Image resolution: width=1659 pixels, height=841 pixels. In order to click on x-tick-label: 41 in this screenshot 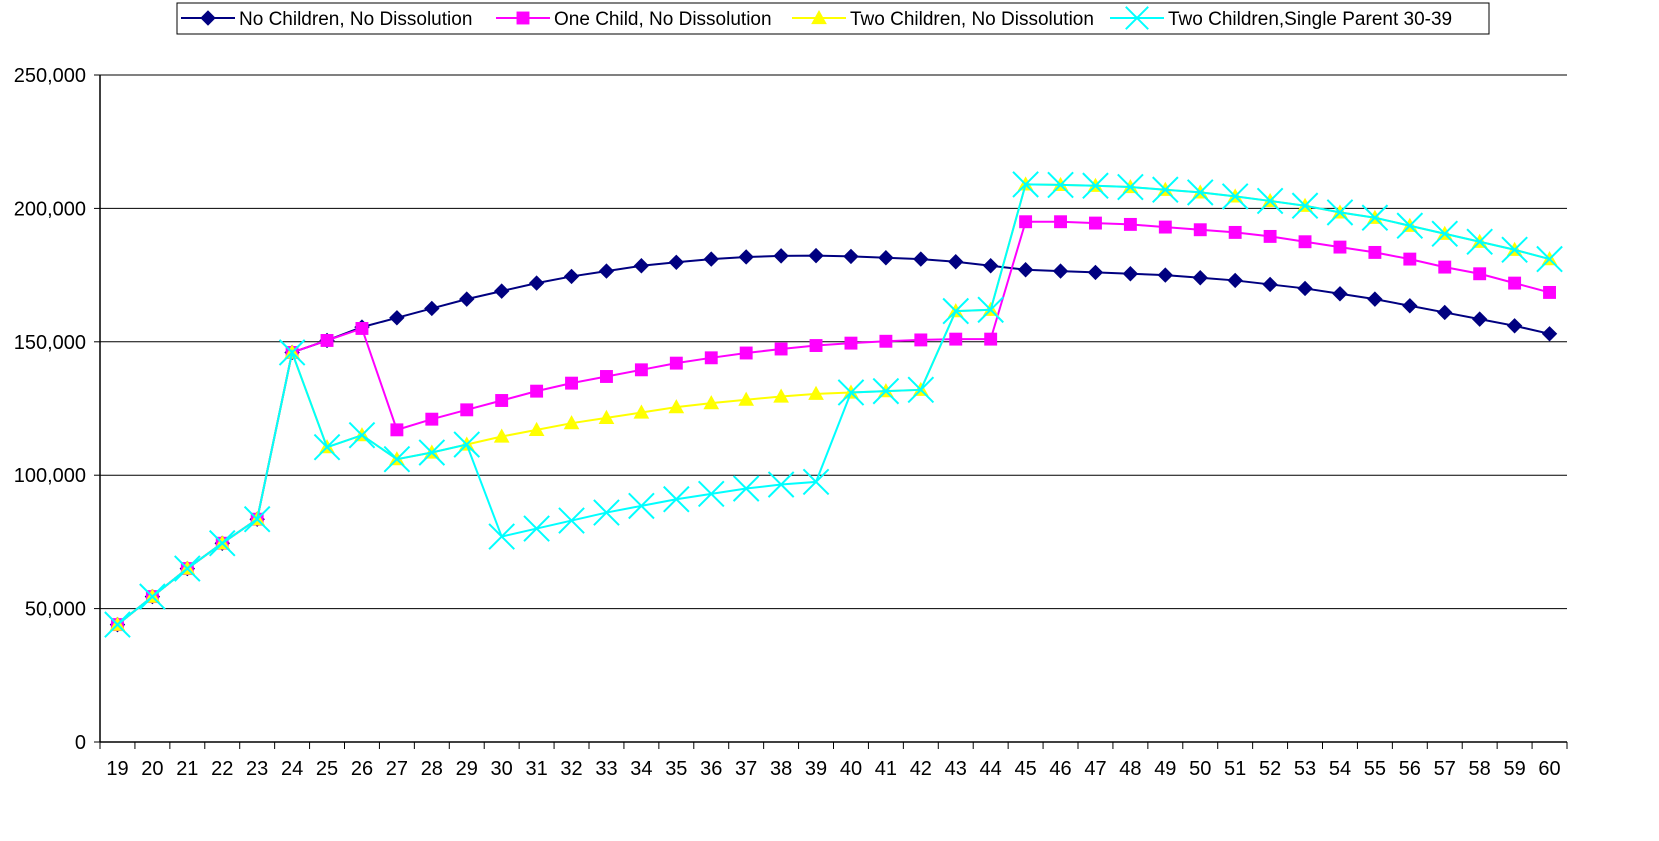, I will do `click(886, 769)`.